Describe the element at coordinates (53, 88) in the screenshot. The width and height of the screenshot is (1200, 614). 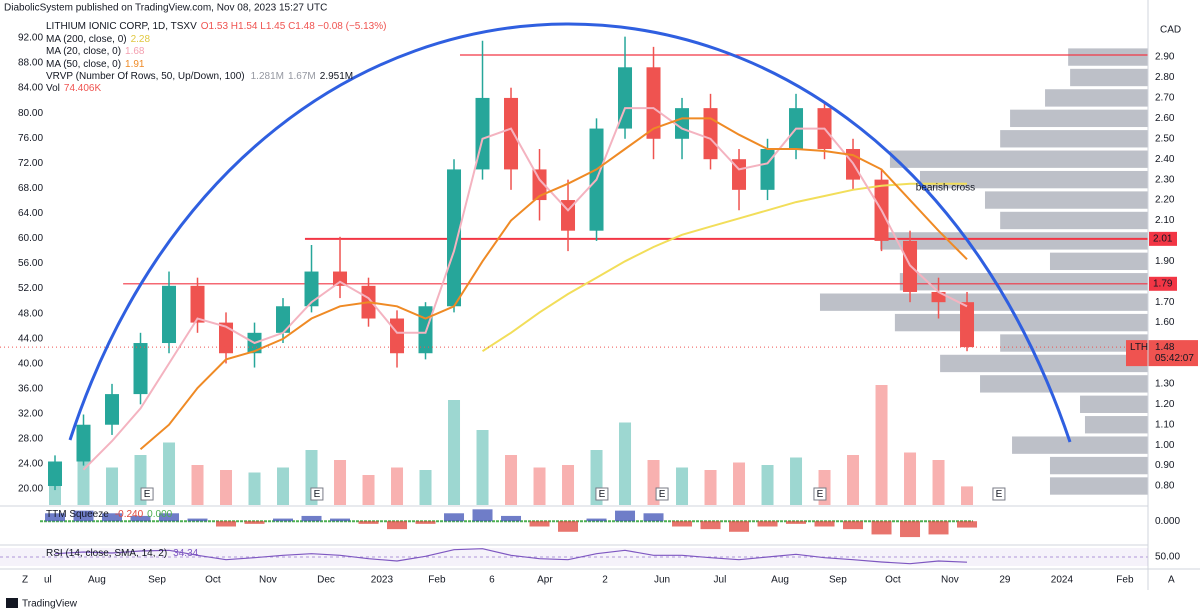
I see `vol-name: Vol` at that location.